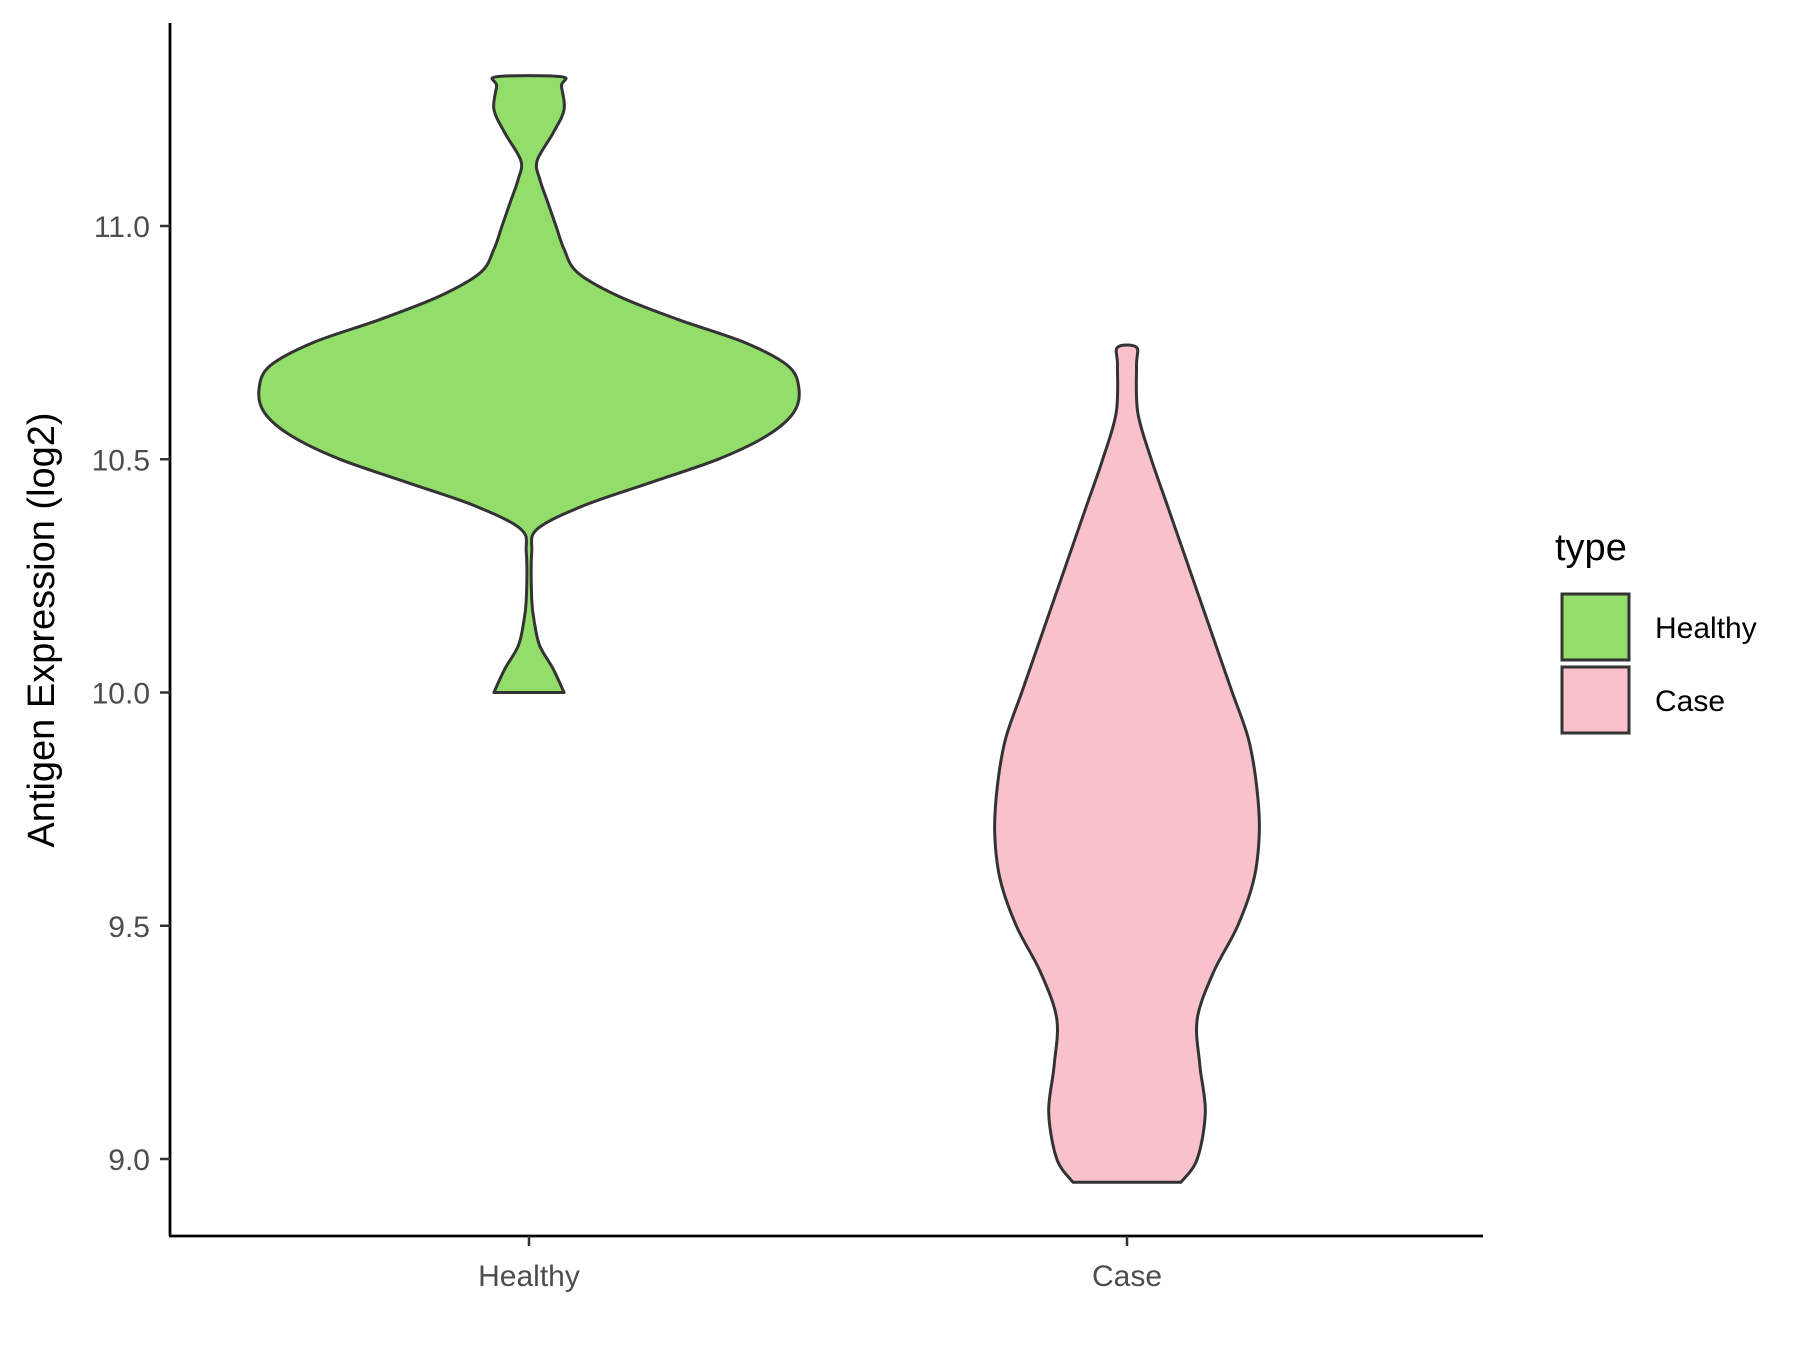  Describe the element at coordinates (121, 460) in the screenshot. I see `y-tick-label: 10.5` at that location.